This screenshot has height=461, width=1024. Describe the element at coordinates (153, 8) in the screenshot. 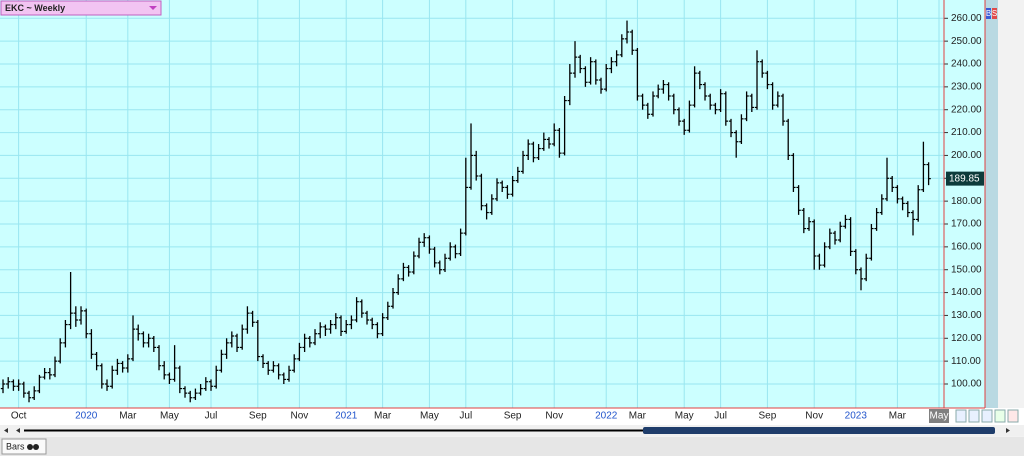

I see `dropdown-arrow` at that location.